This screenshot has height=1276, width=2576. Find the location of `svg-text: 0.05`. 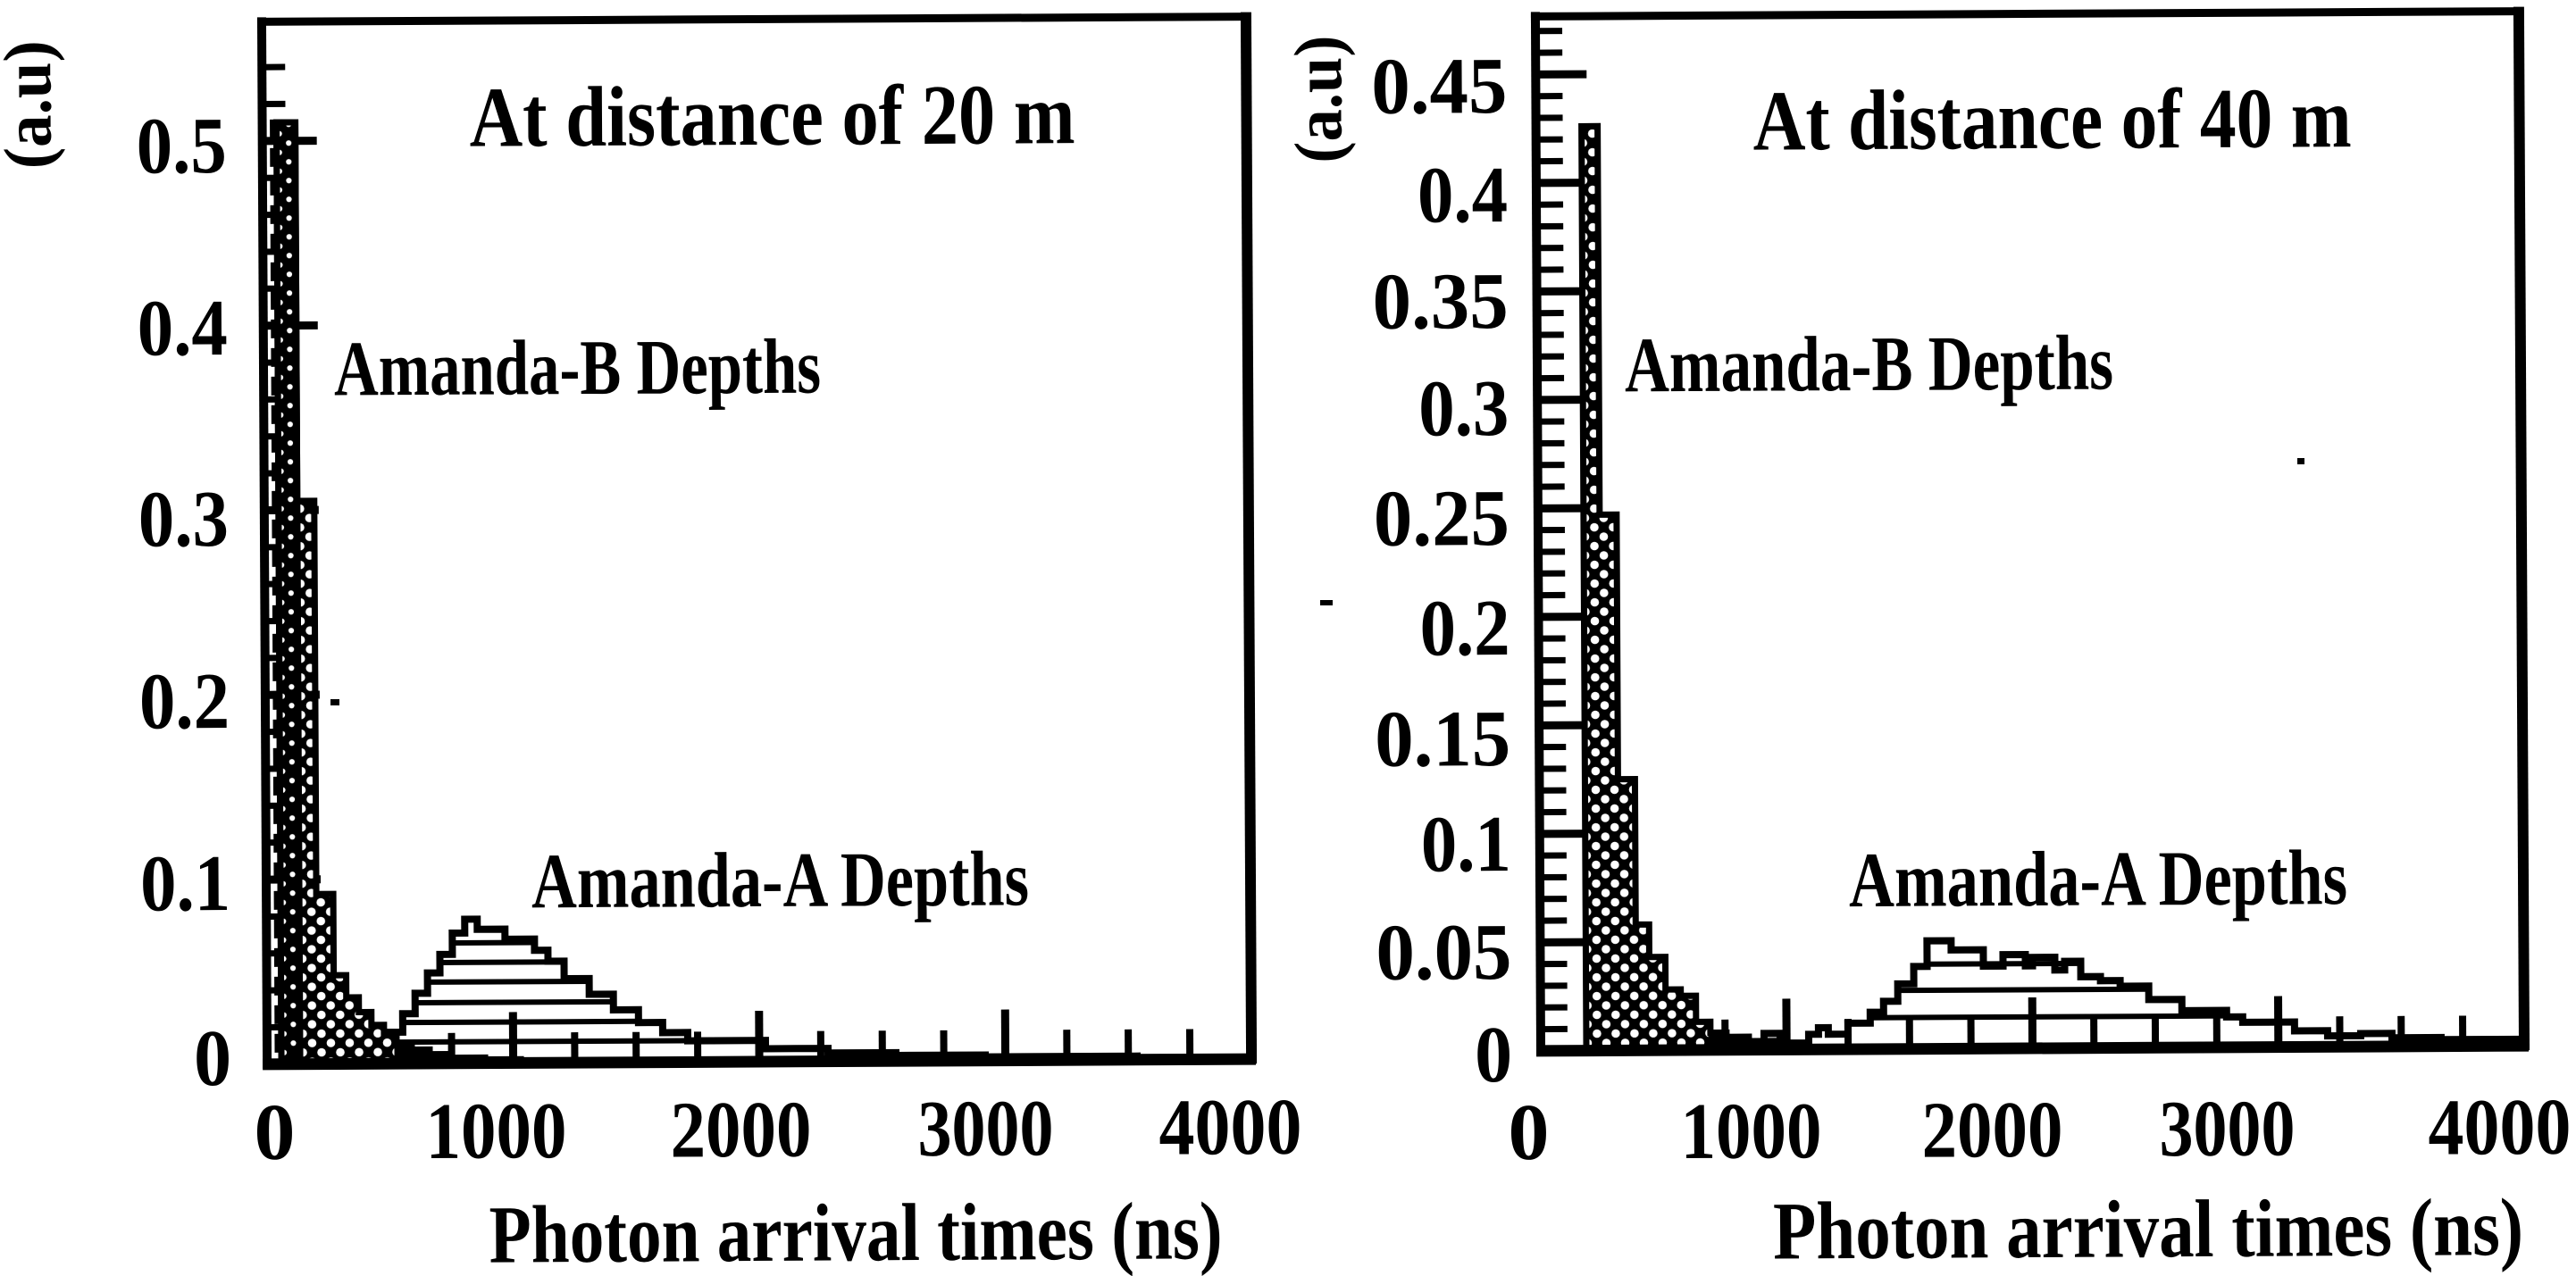

svg-text: 0.05 is located at coordinates (1444, 952).